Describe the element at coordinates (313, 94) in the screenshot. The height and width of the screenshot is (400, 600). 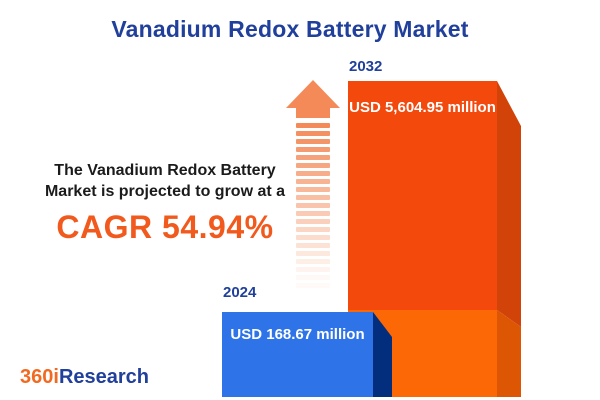
I see `growth-arrow-head` at that location.